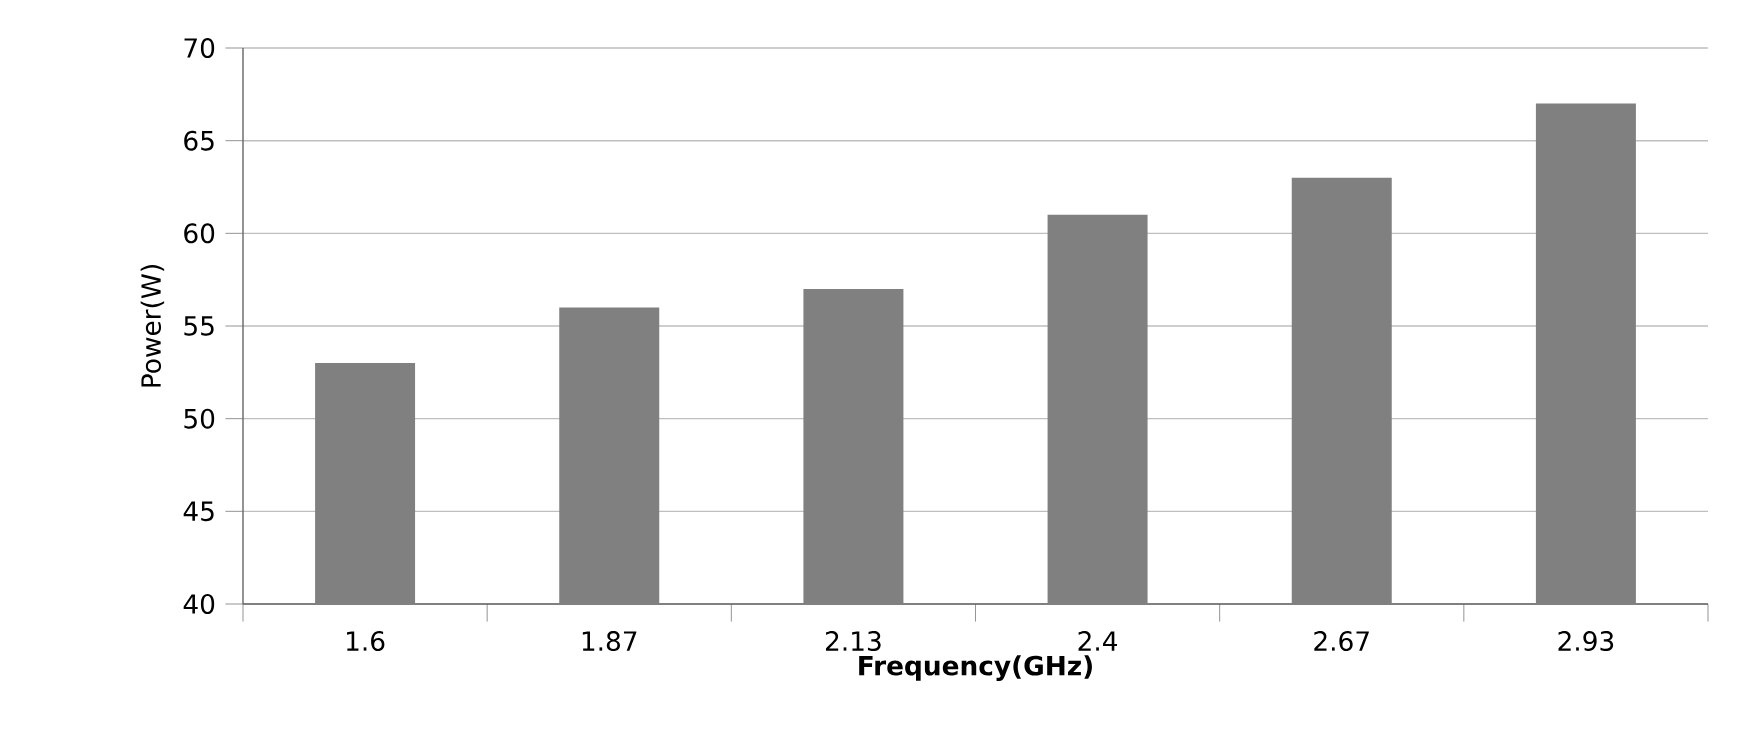 The height and width of the screenshot is (744, 1745). Describe the element at coordinates (152, 326) in the screenshot. I see `y-axis-title: Power(W)` at that location.